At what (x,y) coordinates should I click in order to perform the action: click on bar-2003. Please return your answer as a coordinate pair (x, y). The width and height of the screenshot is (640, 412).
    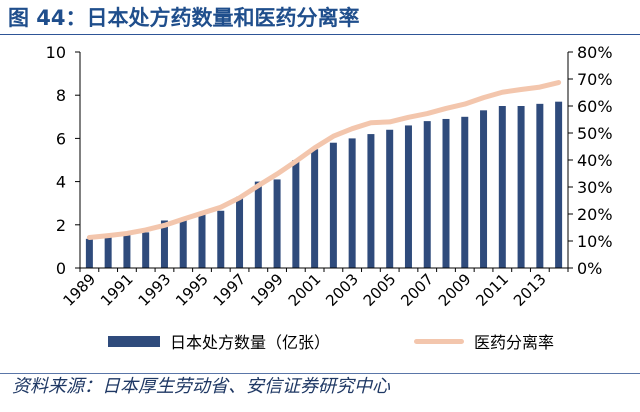
    Looking at the image, I should click on (352, 203).